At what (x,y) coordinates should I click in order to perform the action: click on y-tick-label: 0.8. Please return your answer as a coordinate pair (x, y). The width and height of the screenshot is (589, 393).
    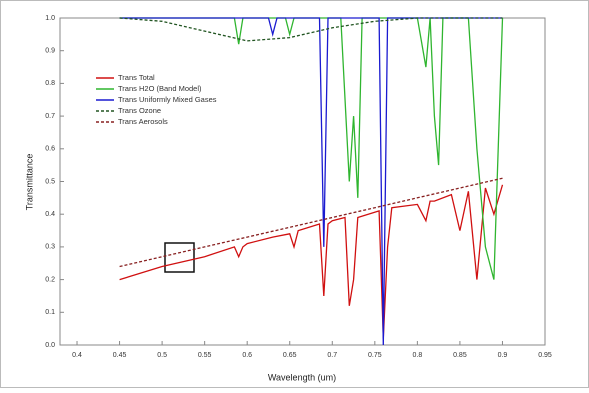
    Looking at the image, I should click on (50, 83).